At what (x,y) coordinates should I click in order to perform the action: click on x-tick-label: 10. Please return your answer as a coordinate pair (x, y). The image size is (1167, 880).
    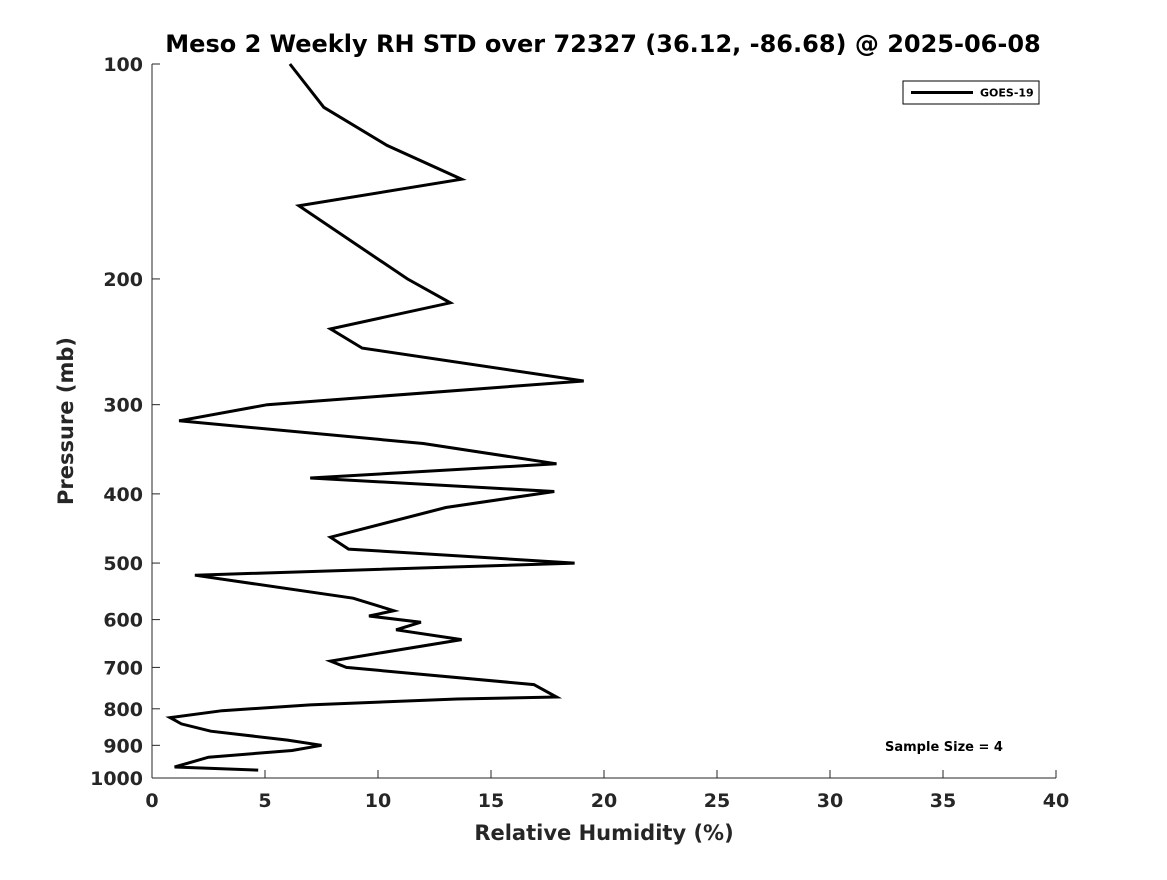
    Looking at the image, I should click on (378, 801).